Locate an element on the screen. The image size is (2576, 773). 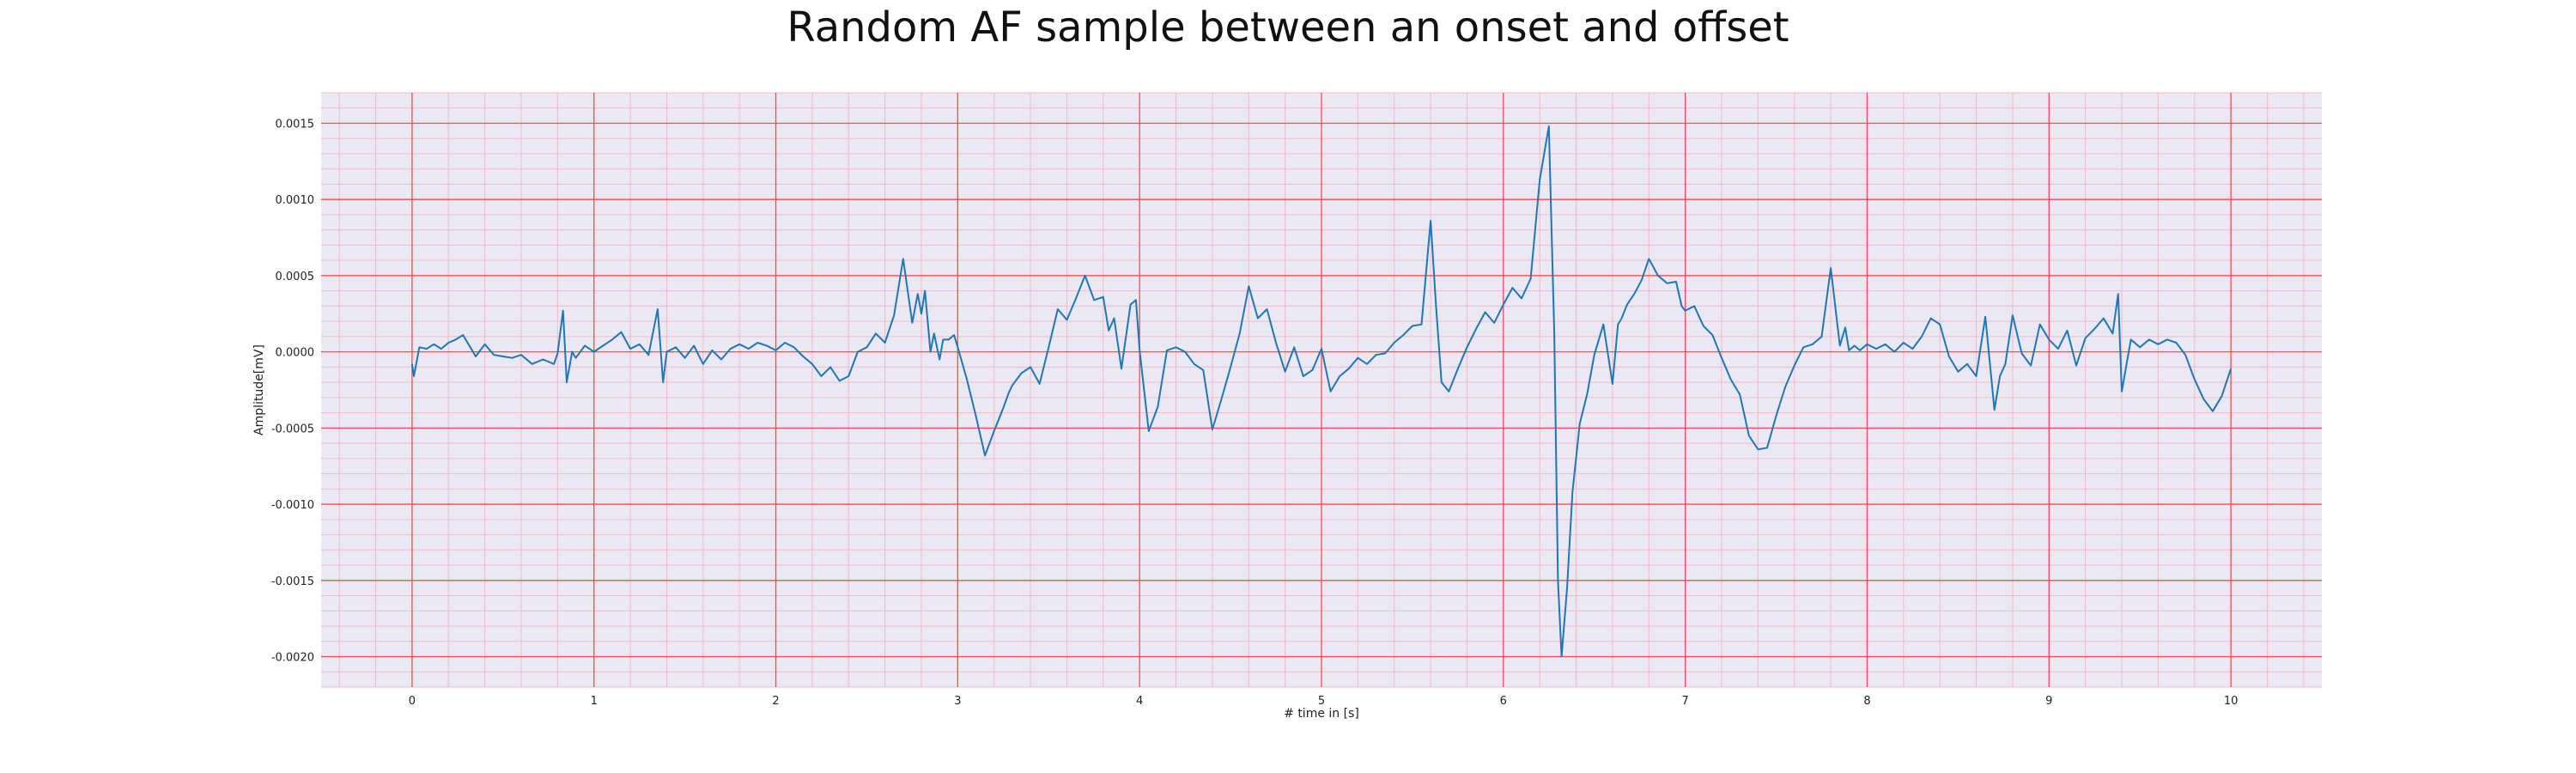
x-tick-label: 0 is located at coordinates (412, 701).